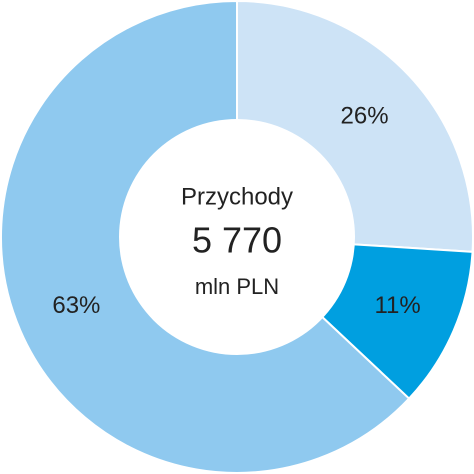  Describe the element at coordinates (237, 286) in the screenshot. I see `center-unit: mln PLN` at that location.